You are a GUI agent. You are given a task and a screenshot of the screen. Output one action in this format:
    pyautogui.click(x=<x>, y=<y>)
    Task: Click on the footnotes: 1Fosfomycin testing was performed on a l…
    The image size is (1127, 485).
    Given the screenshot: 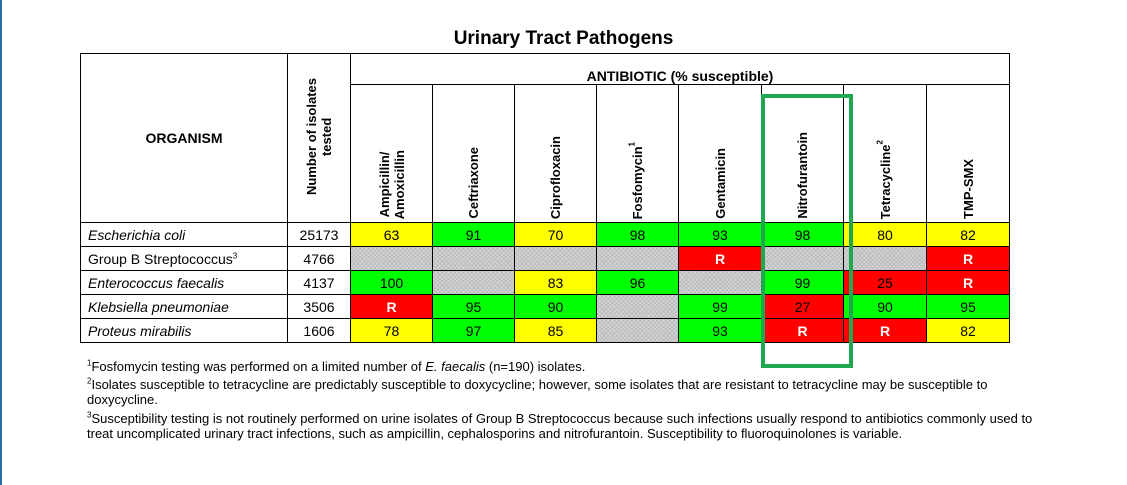 What is the action you would take?
    pyautogui.click(x=567, y=400)
    